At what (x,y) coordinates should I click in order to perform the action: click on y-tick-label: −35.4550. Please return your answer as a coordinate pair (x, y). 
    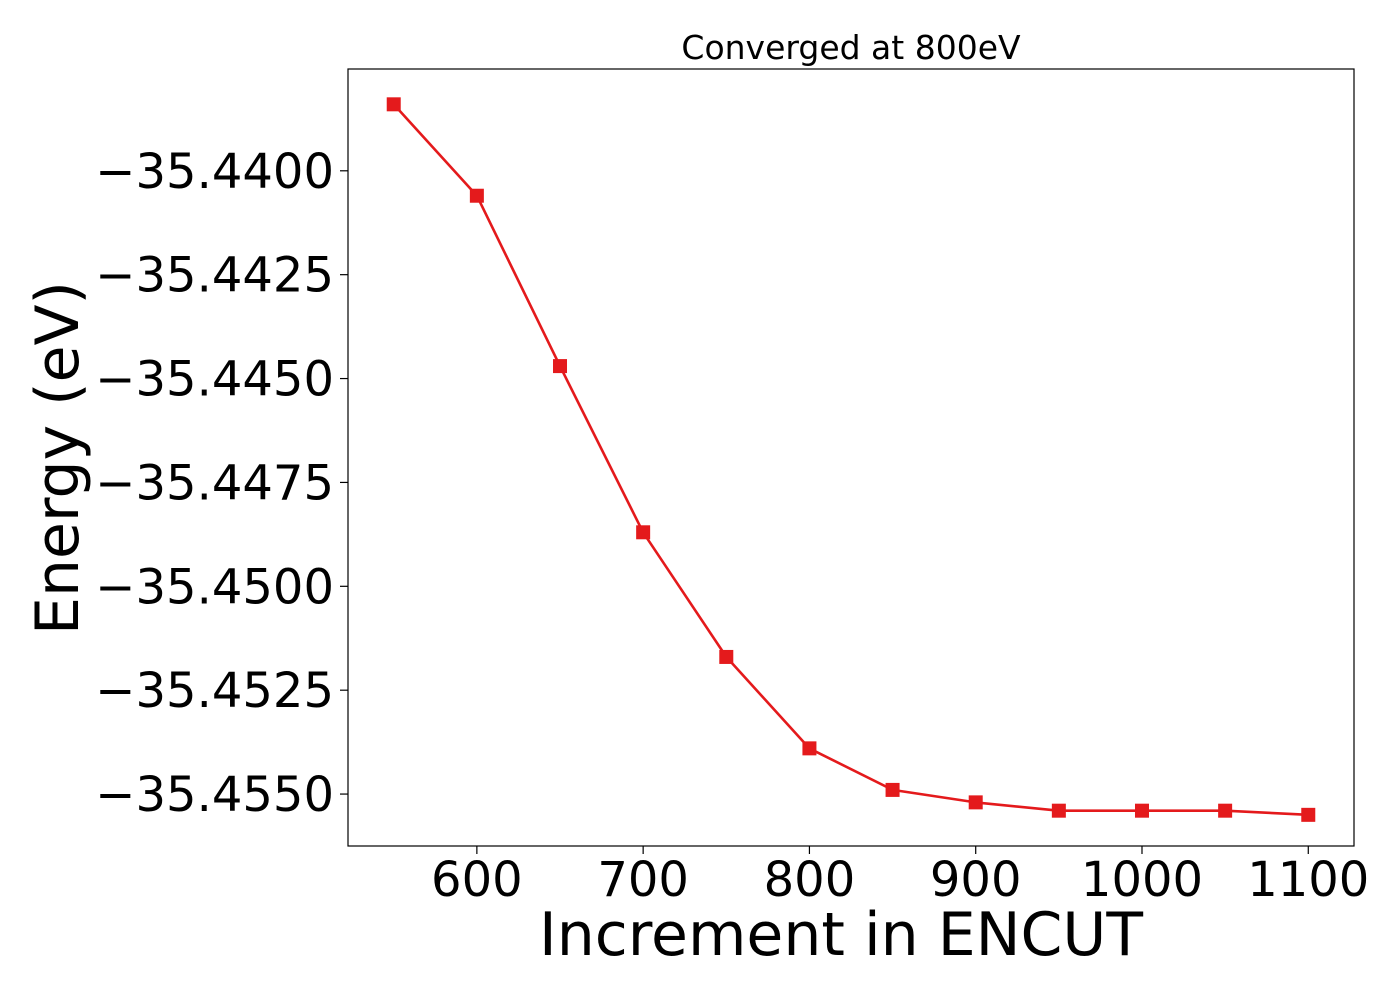
    Looking at the image, I should click on (214, 795).